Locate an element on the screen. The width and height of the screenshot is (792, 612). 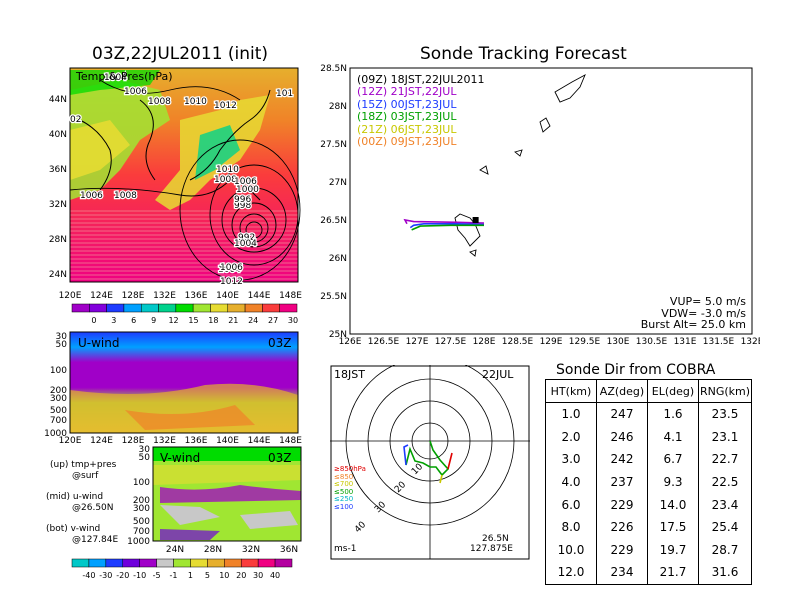
table-header-row: HT(km) AZ(deg) EL(deg) RNG(km) is located at coordinates (648, 391).